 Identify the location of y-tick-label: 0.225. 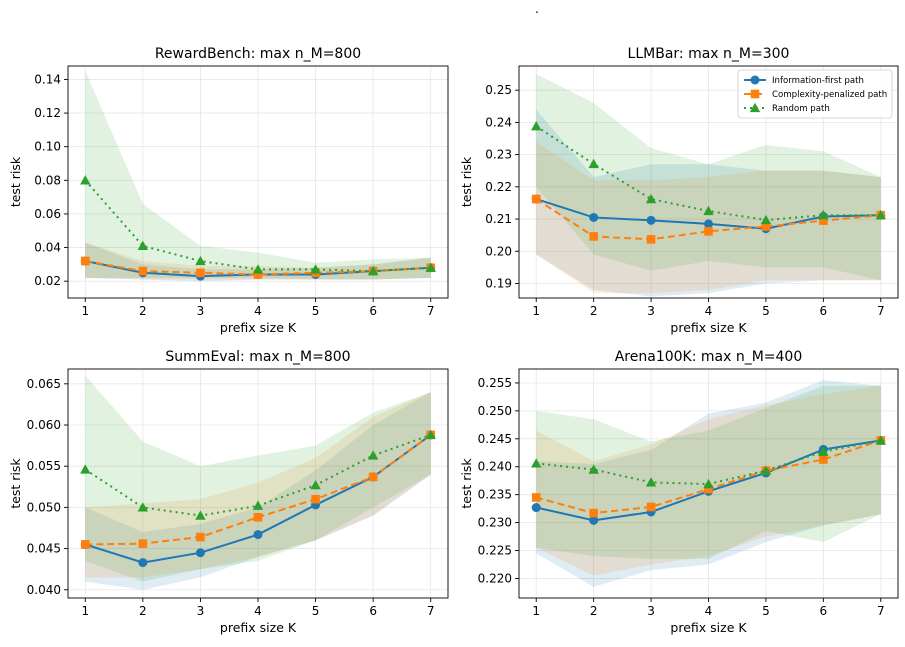
(495, 551).